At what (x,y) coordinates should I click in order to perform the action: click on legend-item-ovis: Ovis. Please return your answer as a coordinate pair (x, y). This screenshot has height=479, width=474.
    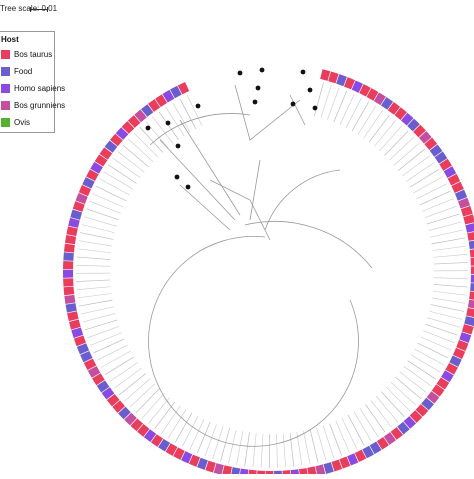
    Looking at the image, I should click on (15, 122).